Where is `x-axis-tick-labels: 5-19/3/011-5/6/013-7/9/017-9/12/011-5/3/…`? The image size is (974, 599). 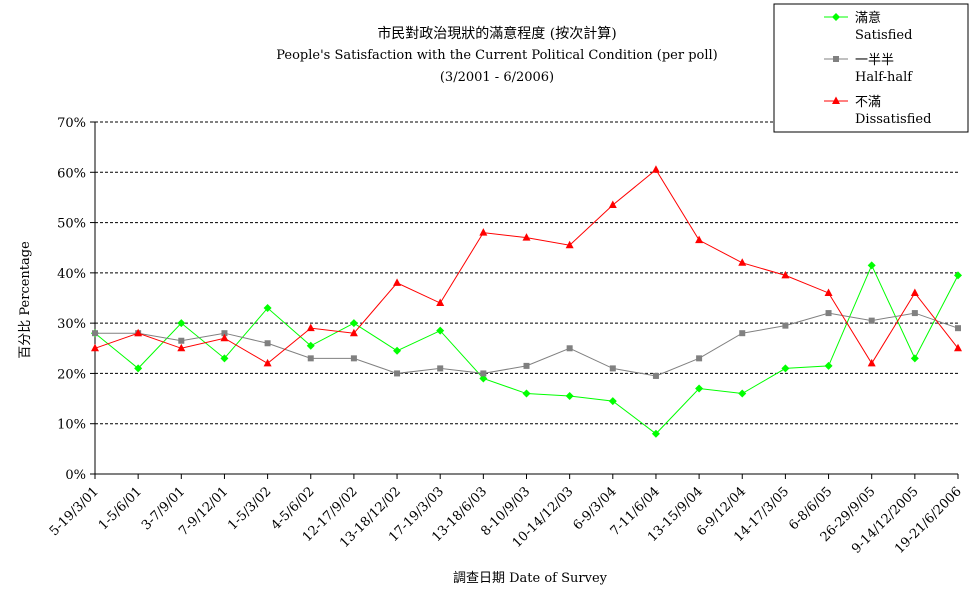
x-axis-tick-labels: 5-19/3/011-5/6/013-7/9/017-9/12/011-5/3/… is located at coordinates (506, 520).